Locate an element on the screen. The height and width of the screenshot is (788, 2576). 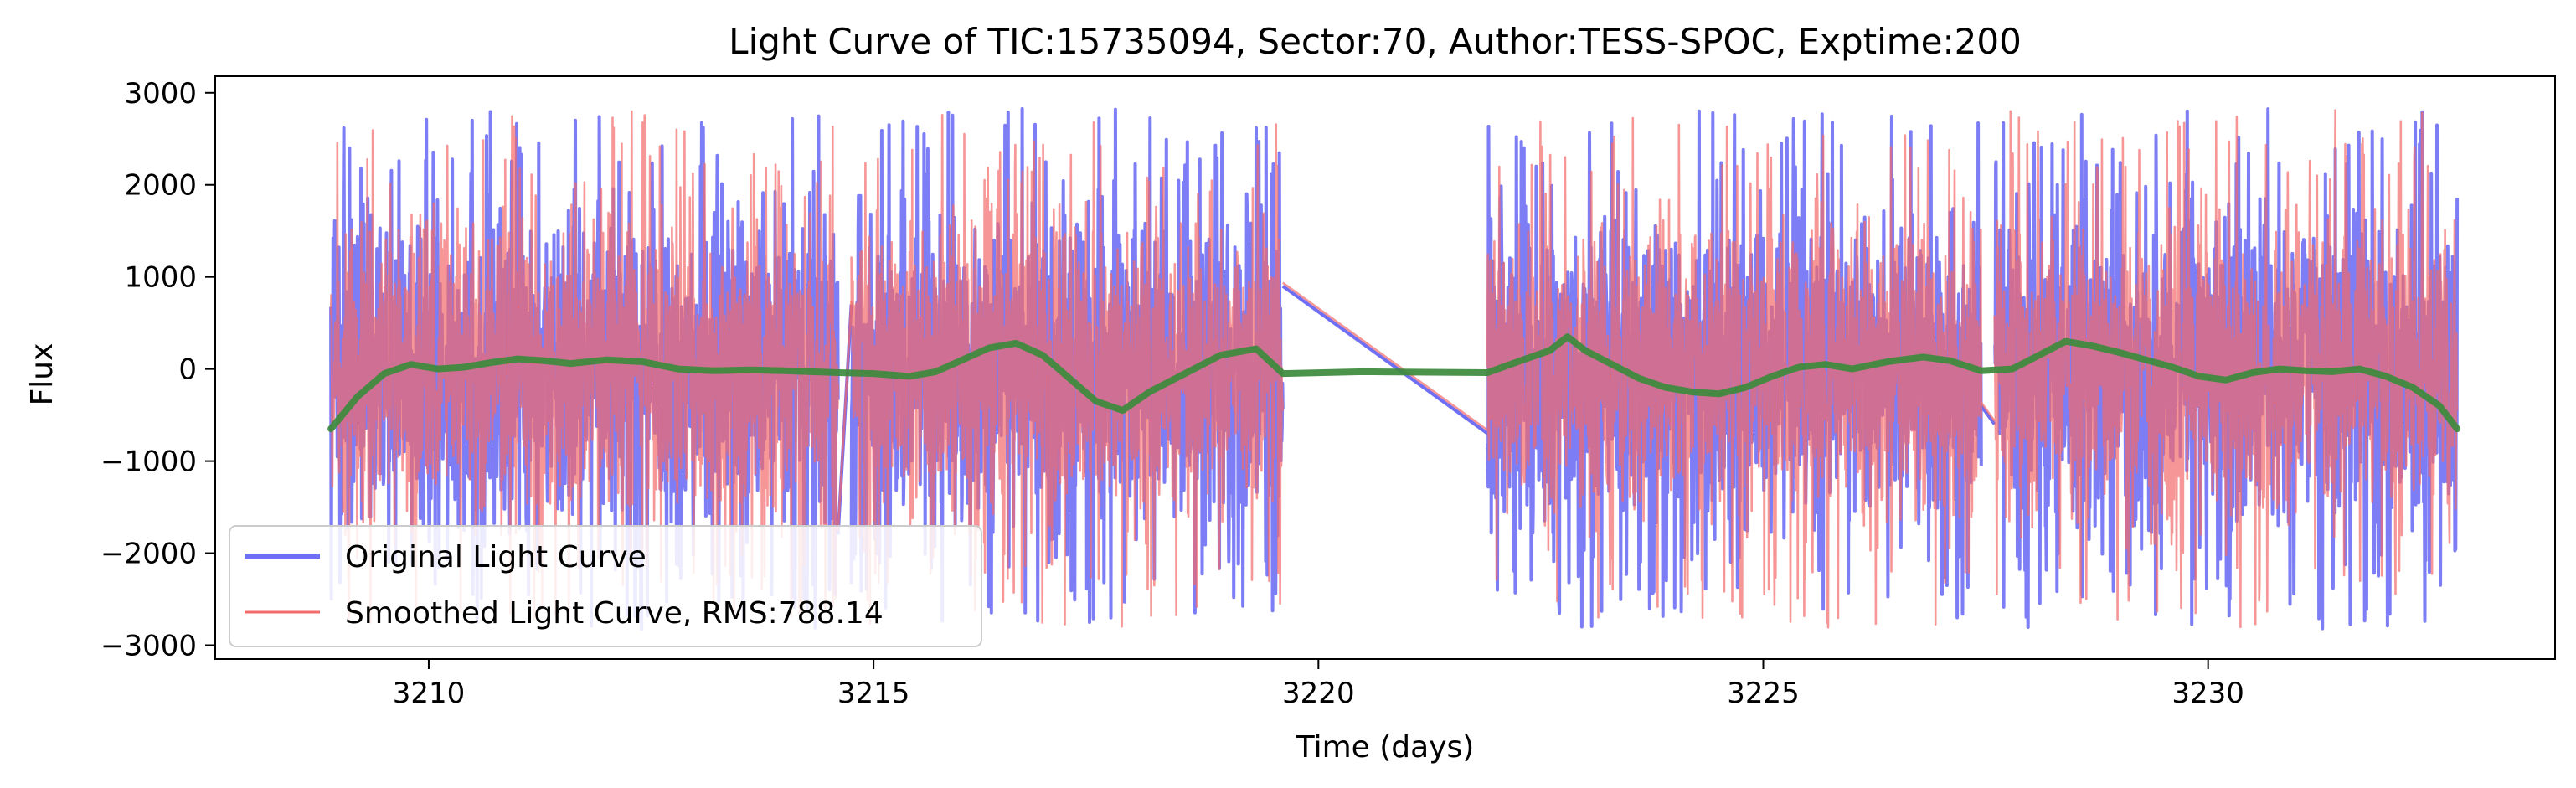
y-tick-label: −2000 is located at coordinates (148, 554).